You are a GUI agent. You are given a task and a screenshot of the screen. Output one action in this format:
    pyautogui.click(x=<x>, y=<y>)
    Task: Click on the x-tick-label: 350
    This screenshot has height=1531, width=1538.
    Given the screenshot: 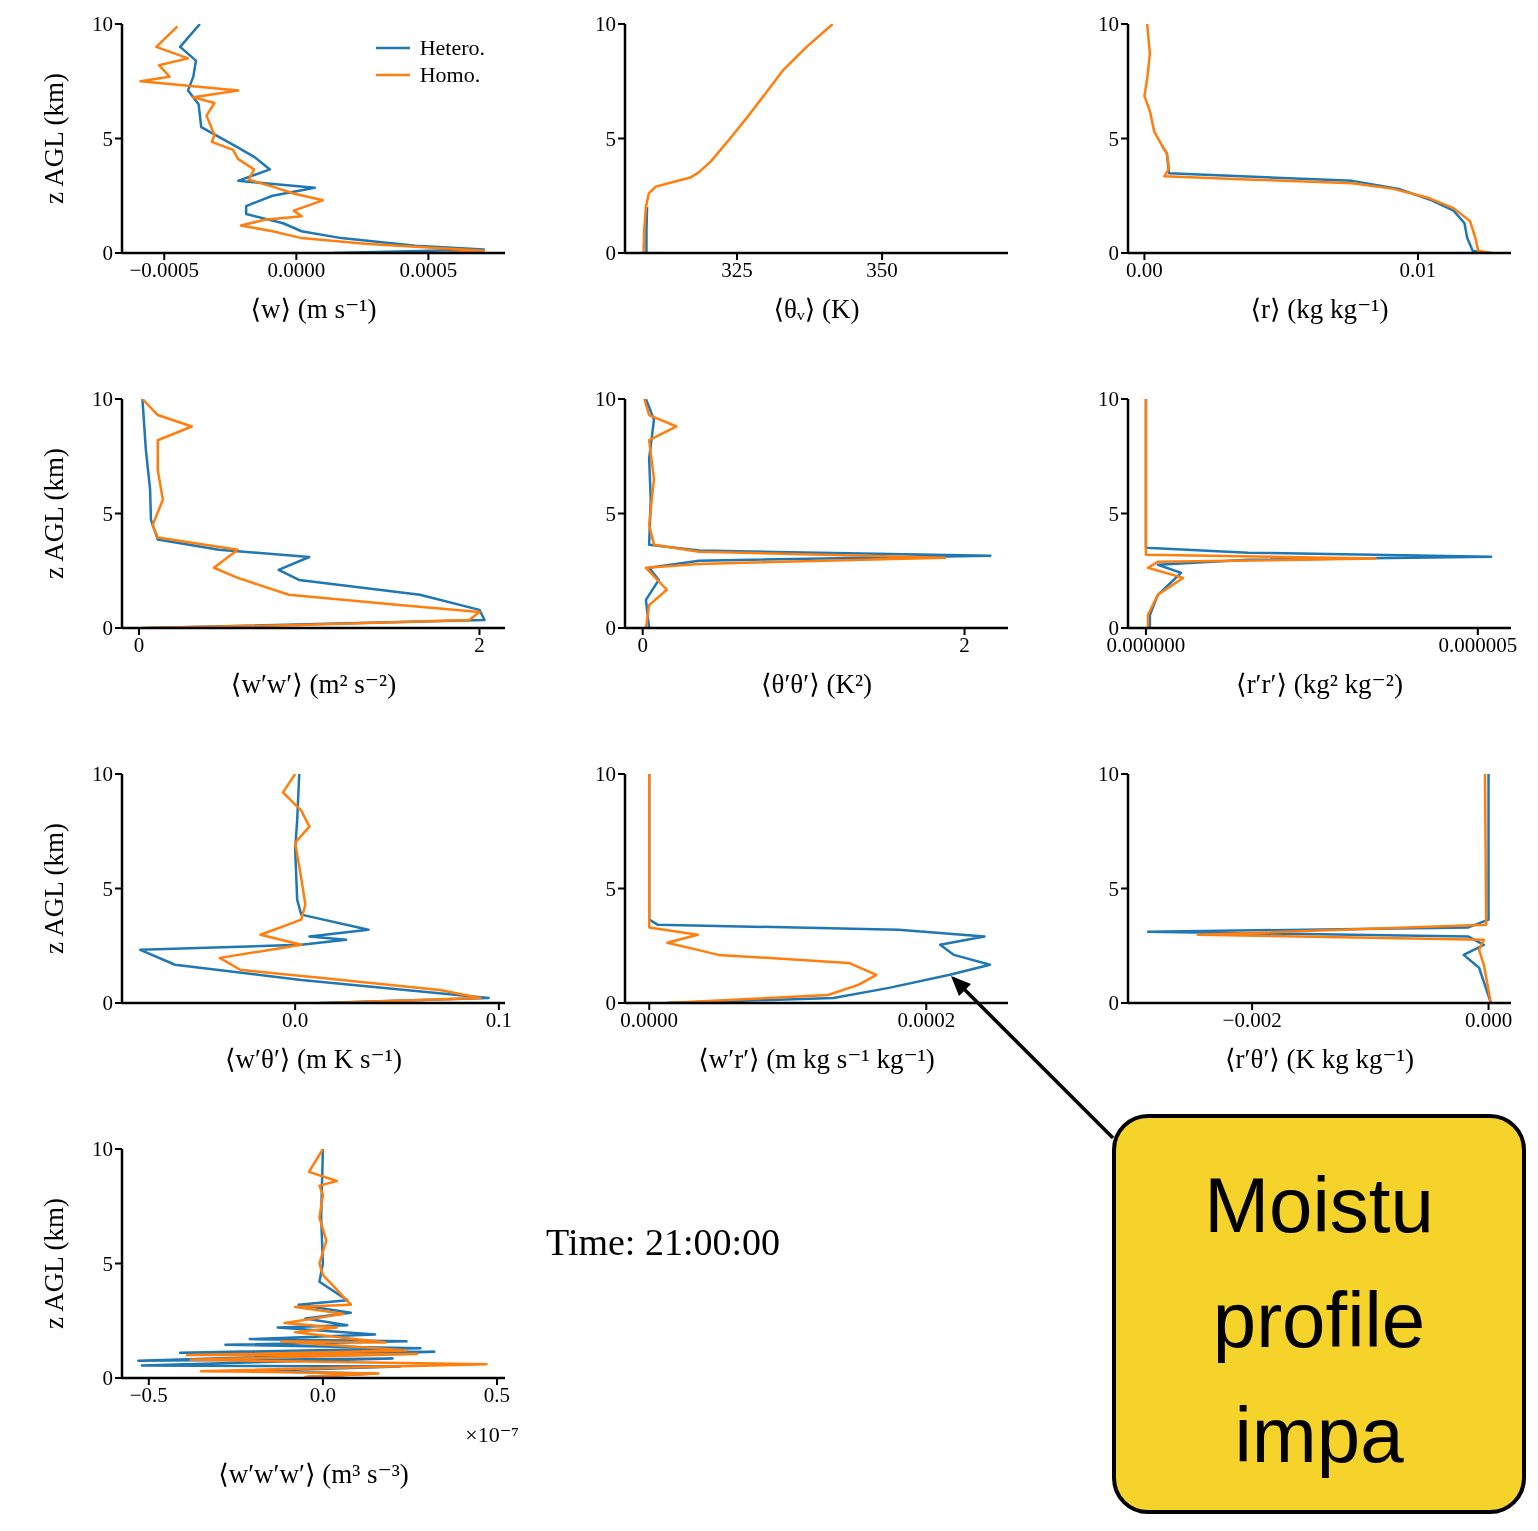 What is the action you would take?
    pyautogui.click(x=882, y=269)
    